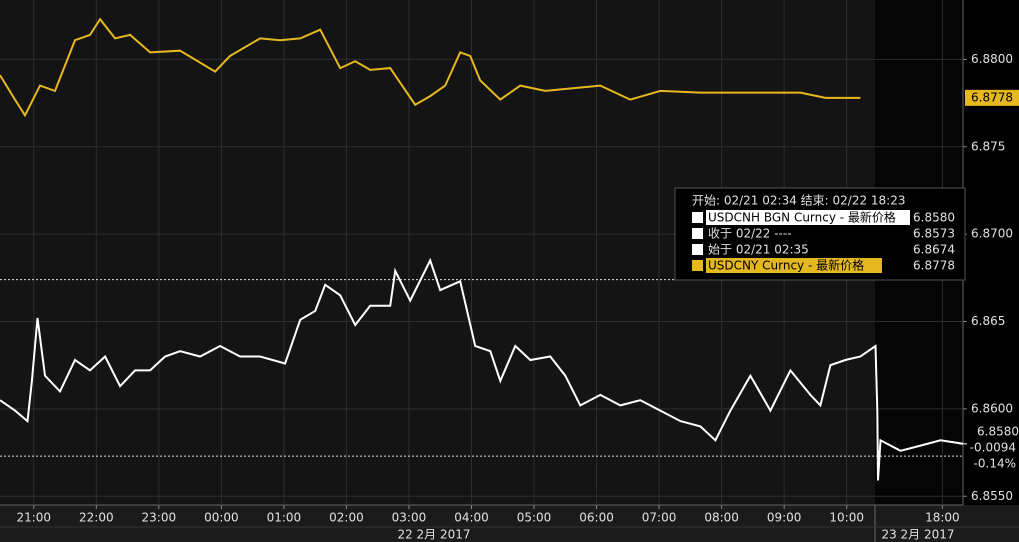 This screenshot has height=542, width=1019. Describe the element at coordinates (992, 234) in the screenshot. I see `y-tick-label: 6.8700` at that location.